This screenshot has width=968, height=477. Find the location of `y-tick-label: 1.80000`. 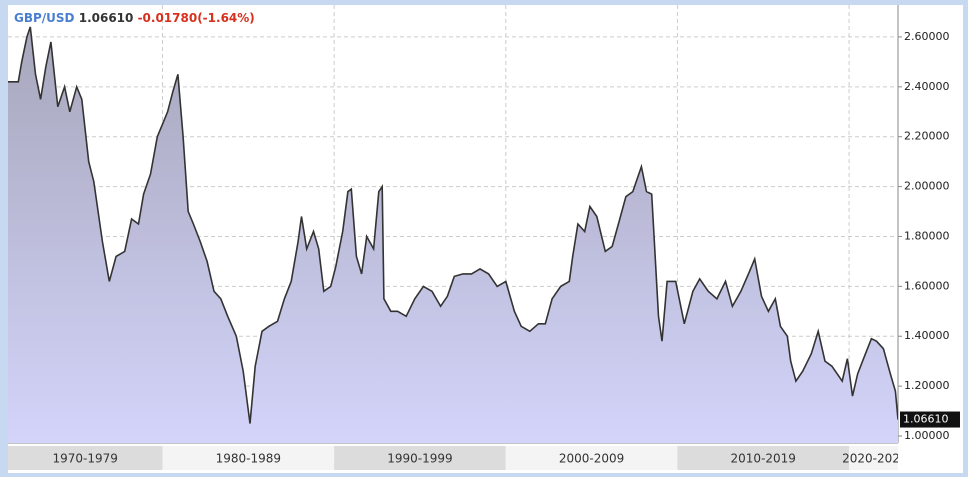

y-tick-label: 1.80000 is located at coordinates (927, 235).